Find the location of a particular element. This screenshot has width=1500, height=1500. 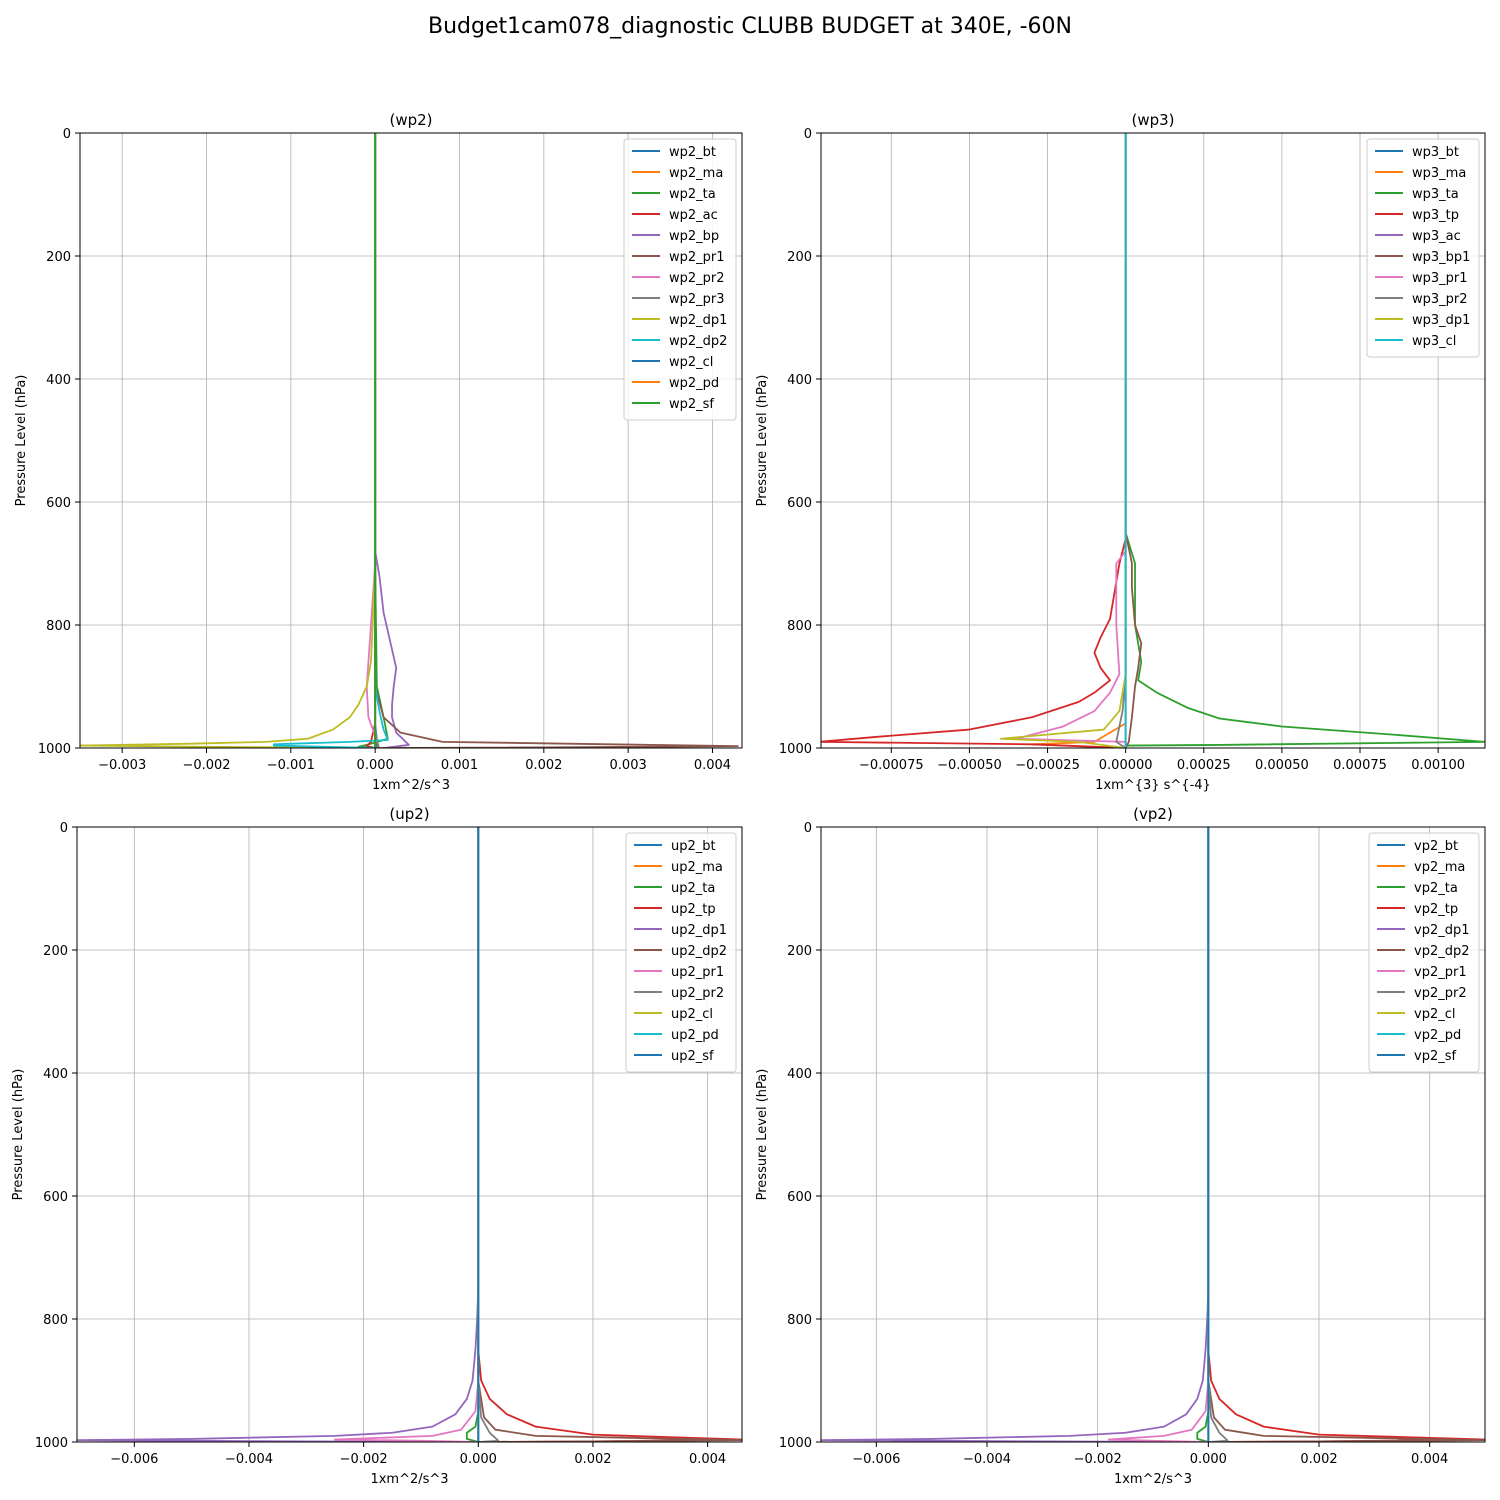

legend-entry: up2_dp2 is located at coordinates (699, 951).